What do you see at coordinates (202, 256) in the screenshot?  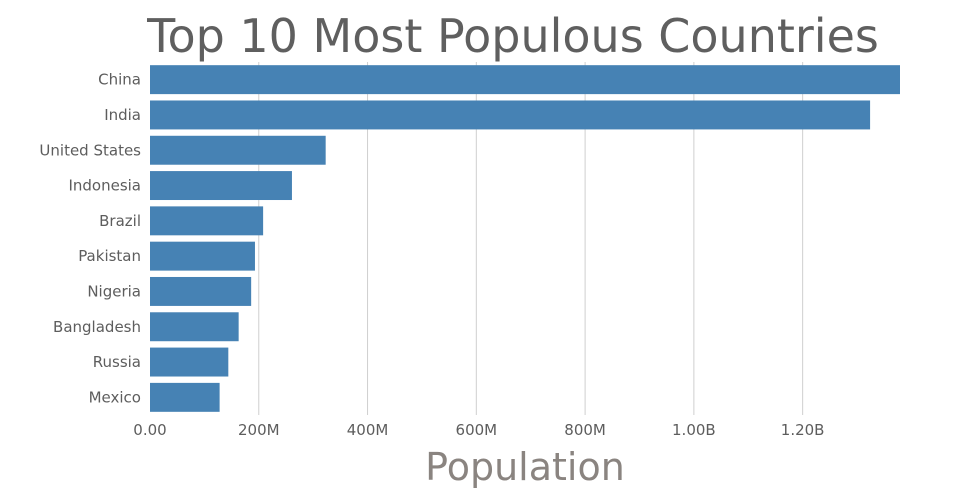 I see `bar-pakistan` at bounding box center [202, 256].